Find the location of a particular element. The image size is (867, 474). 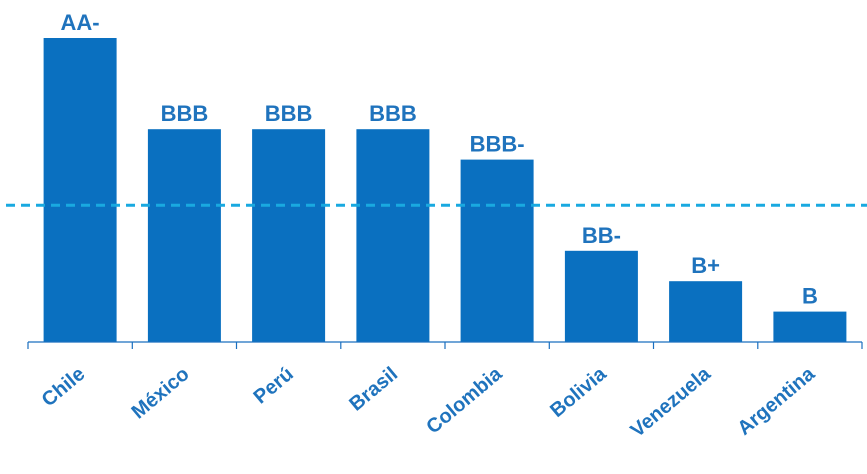

rating-label: BB- is located at coordinates (601, 235).